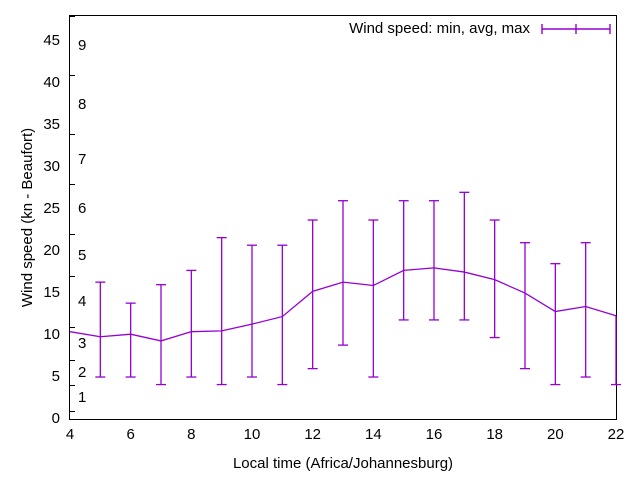 The image size is (640, 480). What do you see at coordinates (82, 372) in the screenshot?
I see `beaufort-tick-label: 2` at bounding box center [82, 372].